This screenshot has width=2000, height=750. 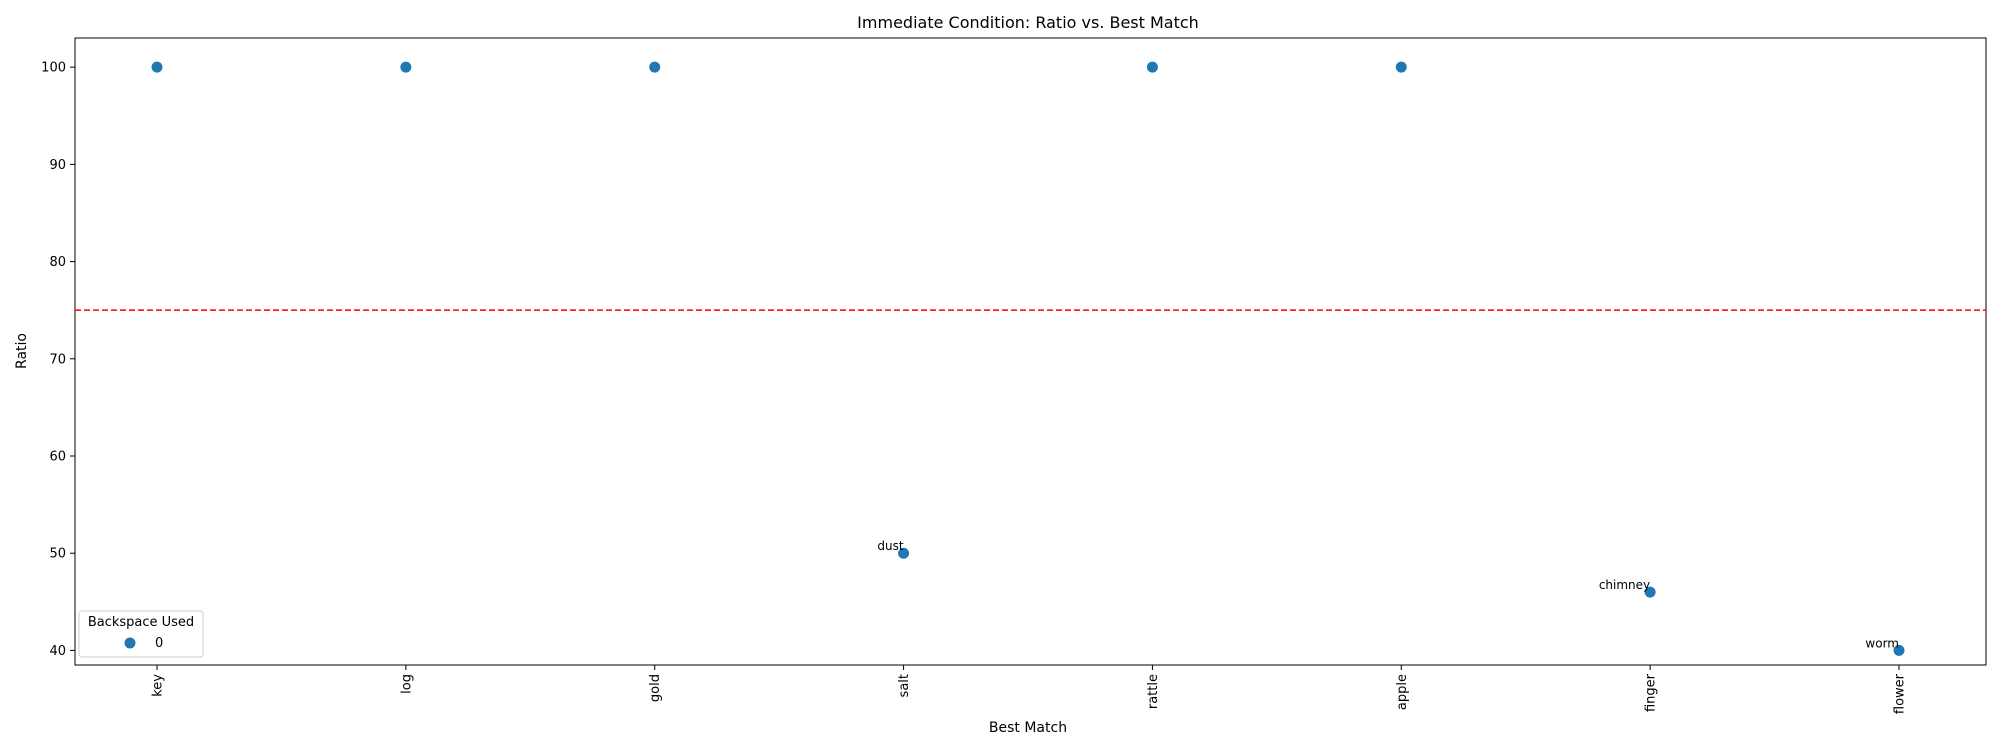 I want to click on data-point-key, so click(x=157, y=67).